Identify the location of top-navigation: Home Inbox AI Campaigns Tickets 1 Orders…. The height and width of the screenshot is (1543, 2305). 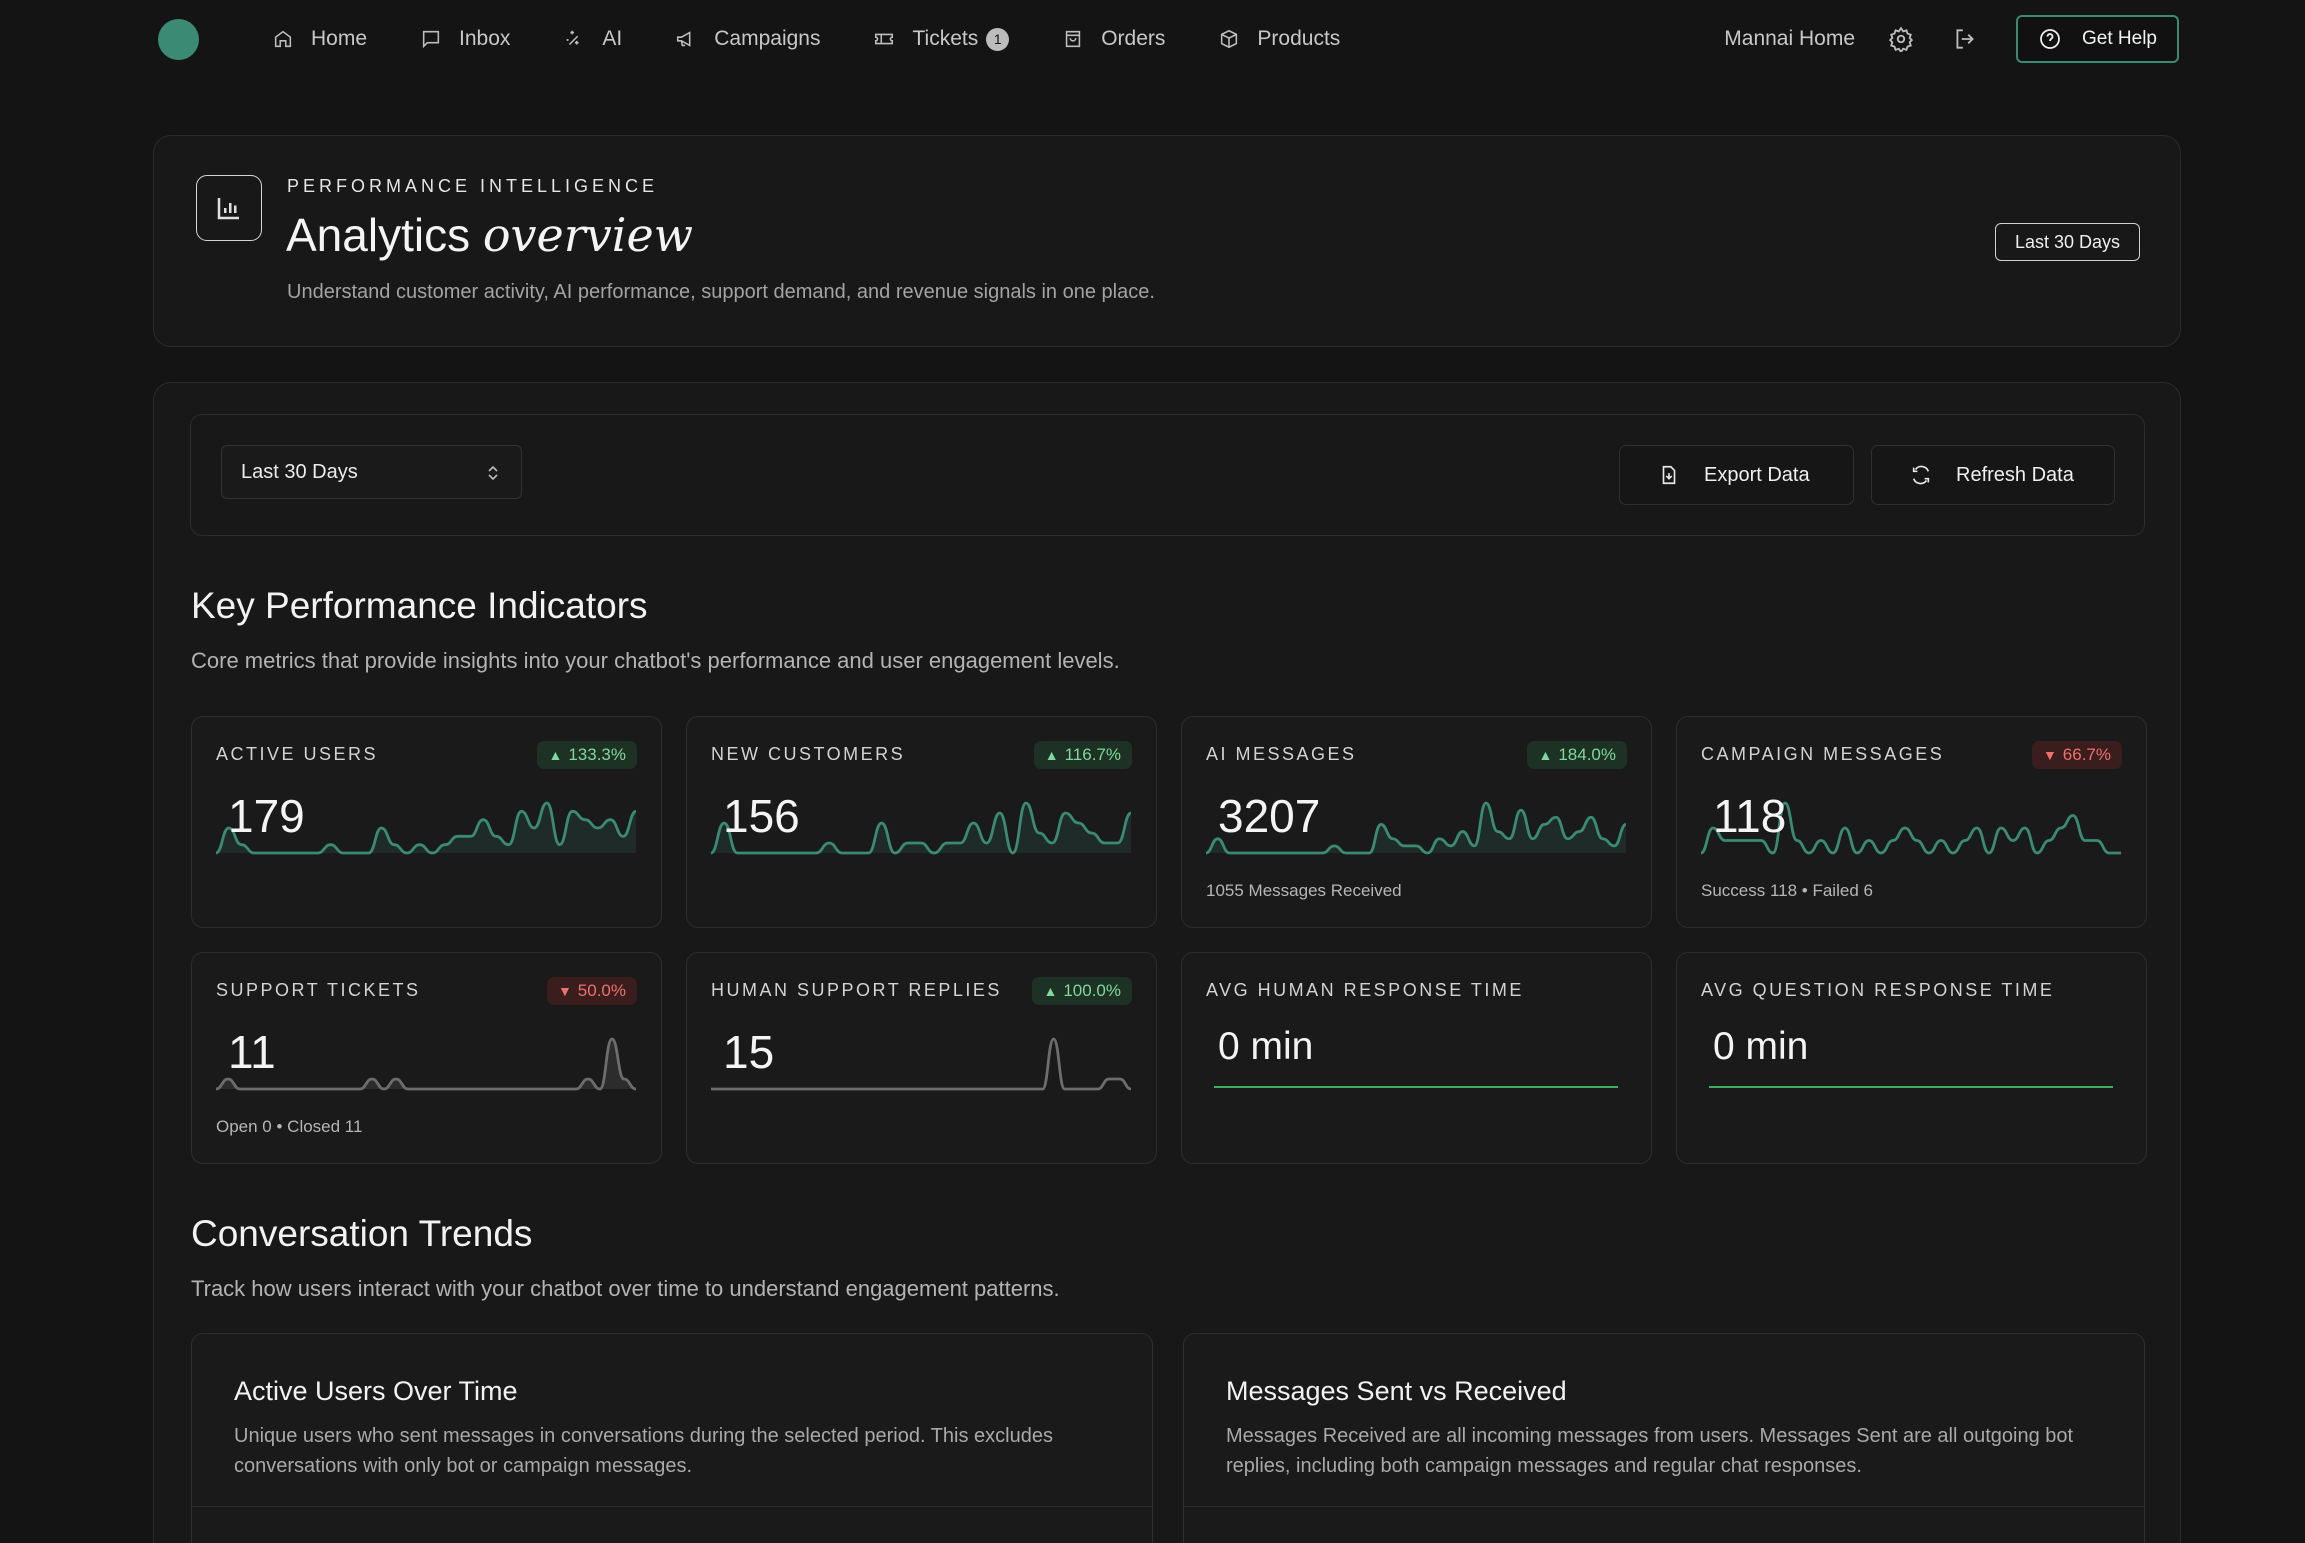
(1152, 39).